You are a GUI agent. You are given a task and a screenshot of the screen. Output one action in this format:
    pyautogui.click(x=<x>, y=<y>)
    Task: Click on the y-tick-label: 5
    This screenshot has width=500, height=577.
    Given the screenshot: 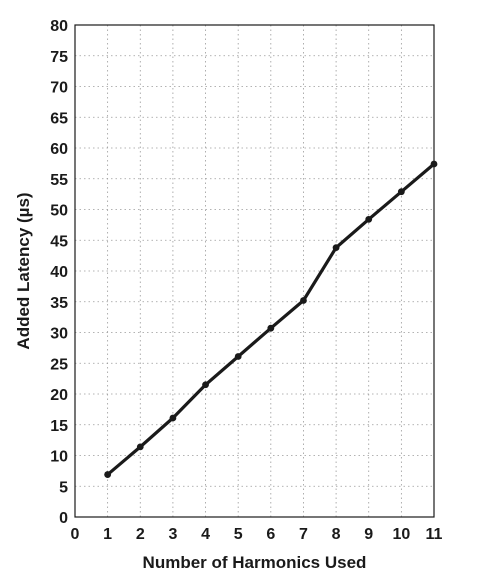 What is the action you would take?
    pyautogui.click(x=63, y=487)
    